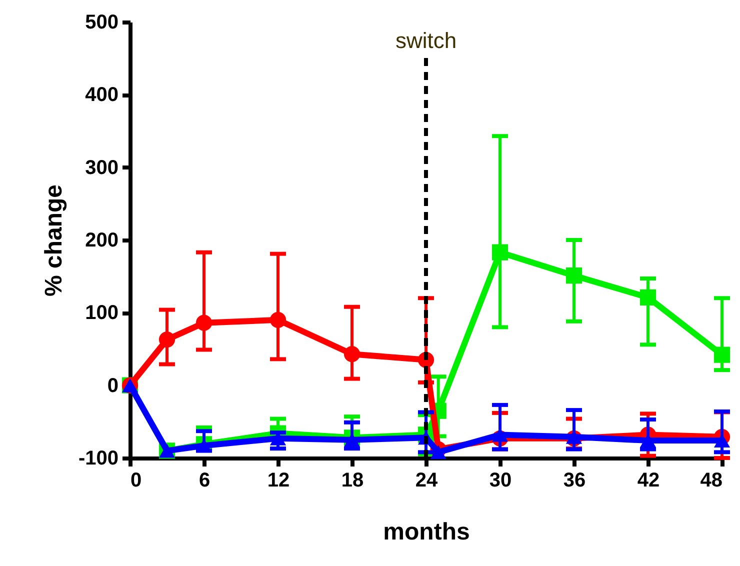 The height and width of the screenshot is (566, 740). I want to click on y-tick-label: 400, so click(101, 95).